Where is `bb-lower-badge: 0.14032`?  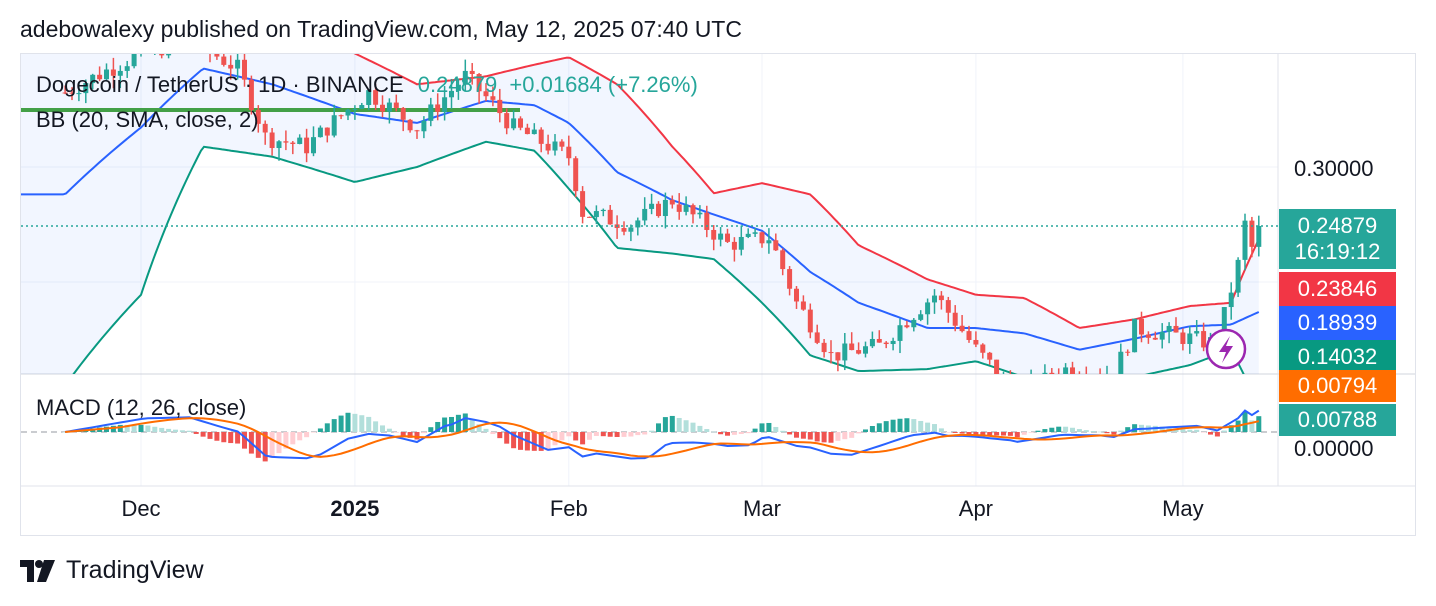 bb-lower-badge: 0.14032 is located at coordinates (1337, 357).